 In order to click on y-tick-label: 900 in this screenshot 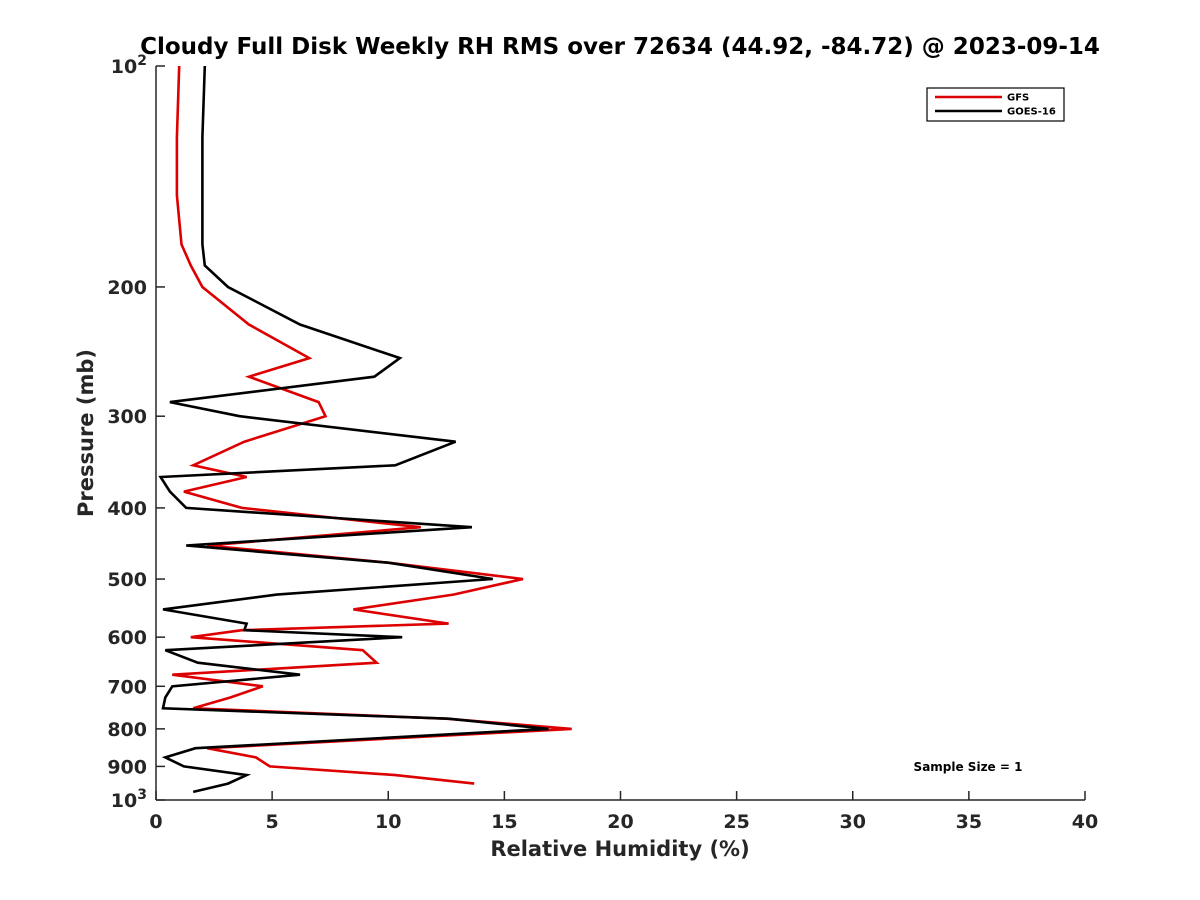, I will do `click(127, 767)`.